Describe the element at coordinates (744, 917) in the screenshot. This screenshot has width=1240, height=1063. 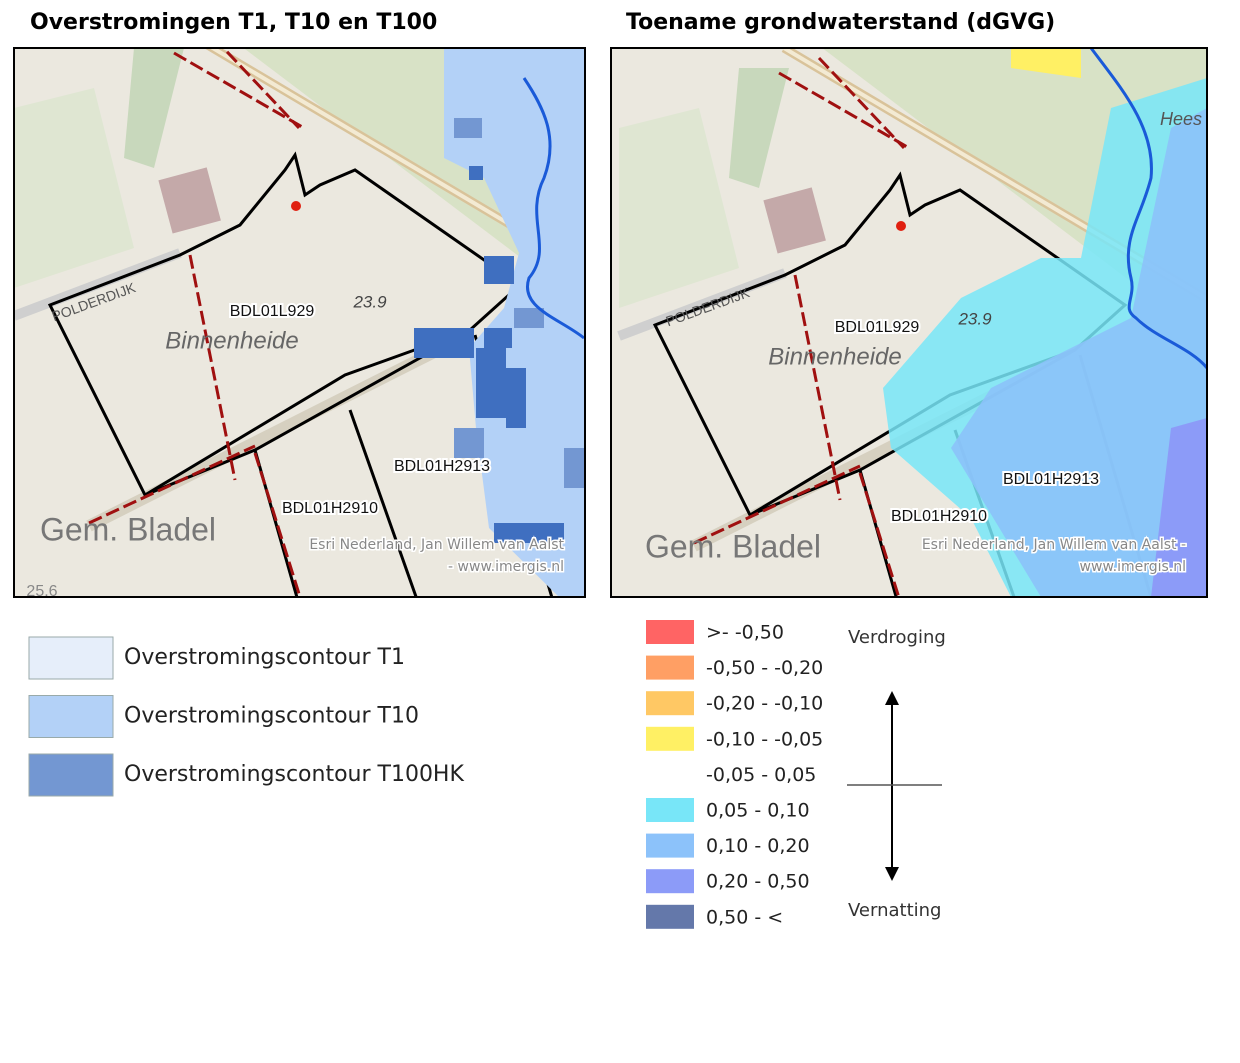
I see `legend-label: 0,50 - <` at that location.